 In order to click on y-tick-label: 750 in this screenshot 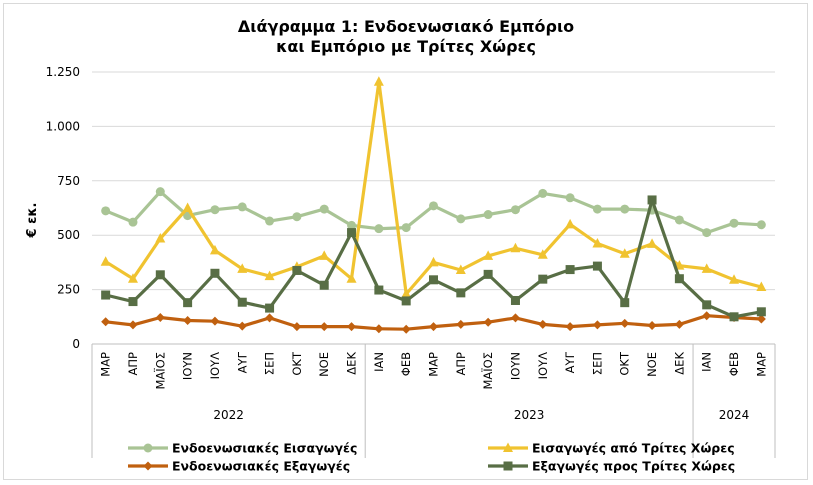, I will do `click(68, 181)`.